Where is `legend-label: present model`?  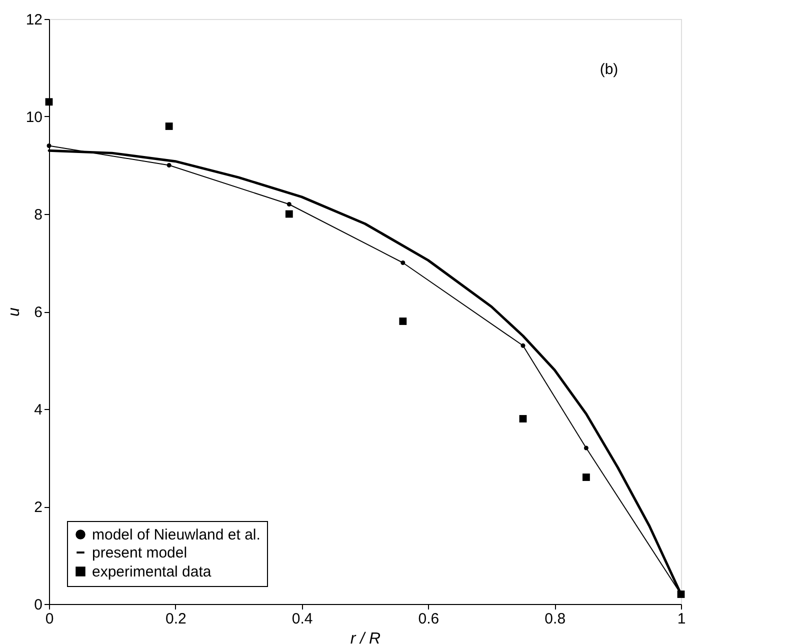
legend-label: present model is located at coordinates (140, 553).